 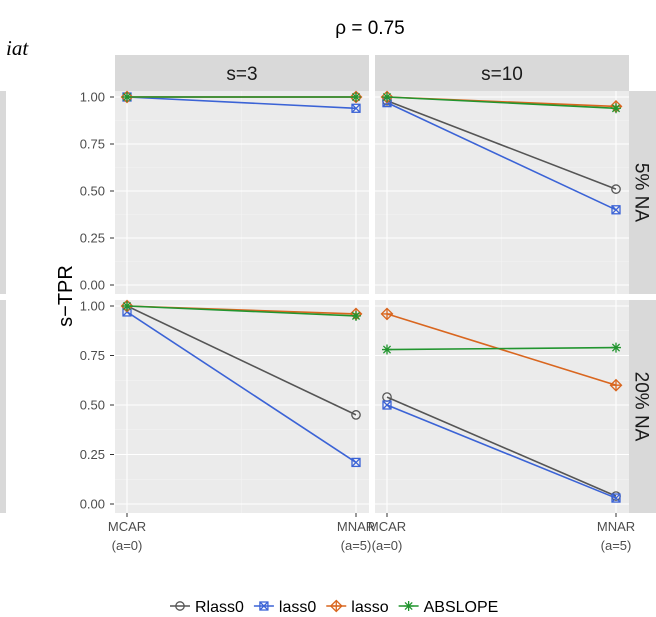 I want to click on legend-item-abslope: ABSLOPE, so click(x=448, y=607).